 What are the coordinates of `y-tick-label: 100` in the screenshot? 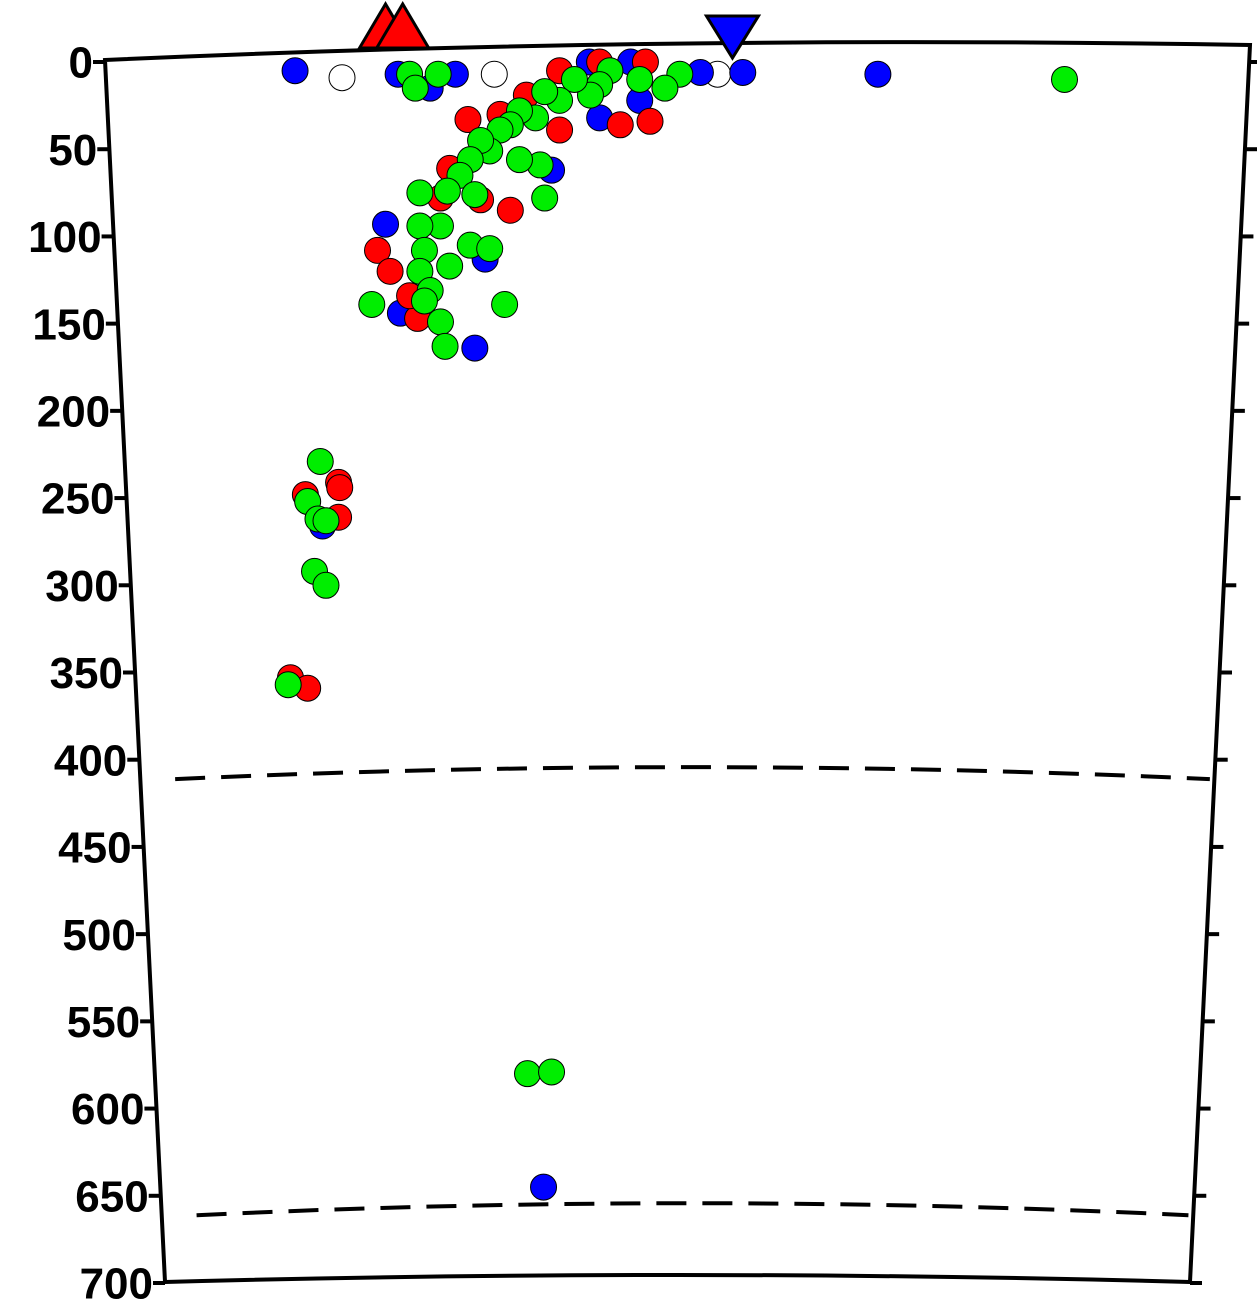 It's located at (64, 237).